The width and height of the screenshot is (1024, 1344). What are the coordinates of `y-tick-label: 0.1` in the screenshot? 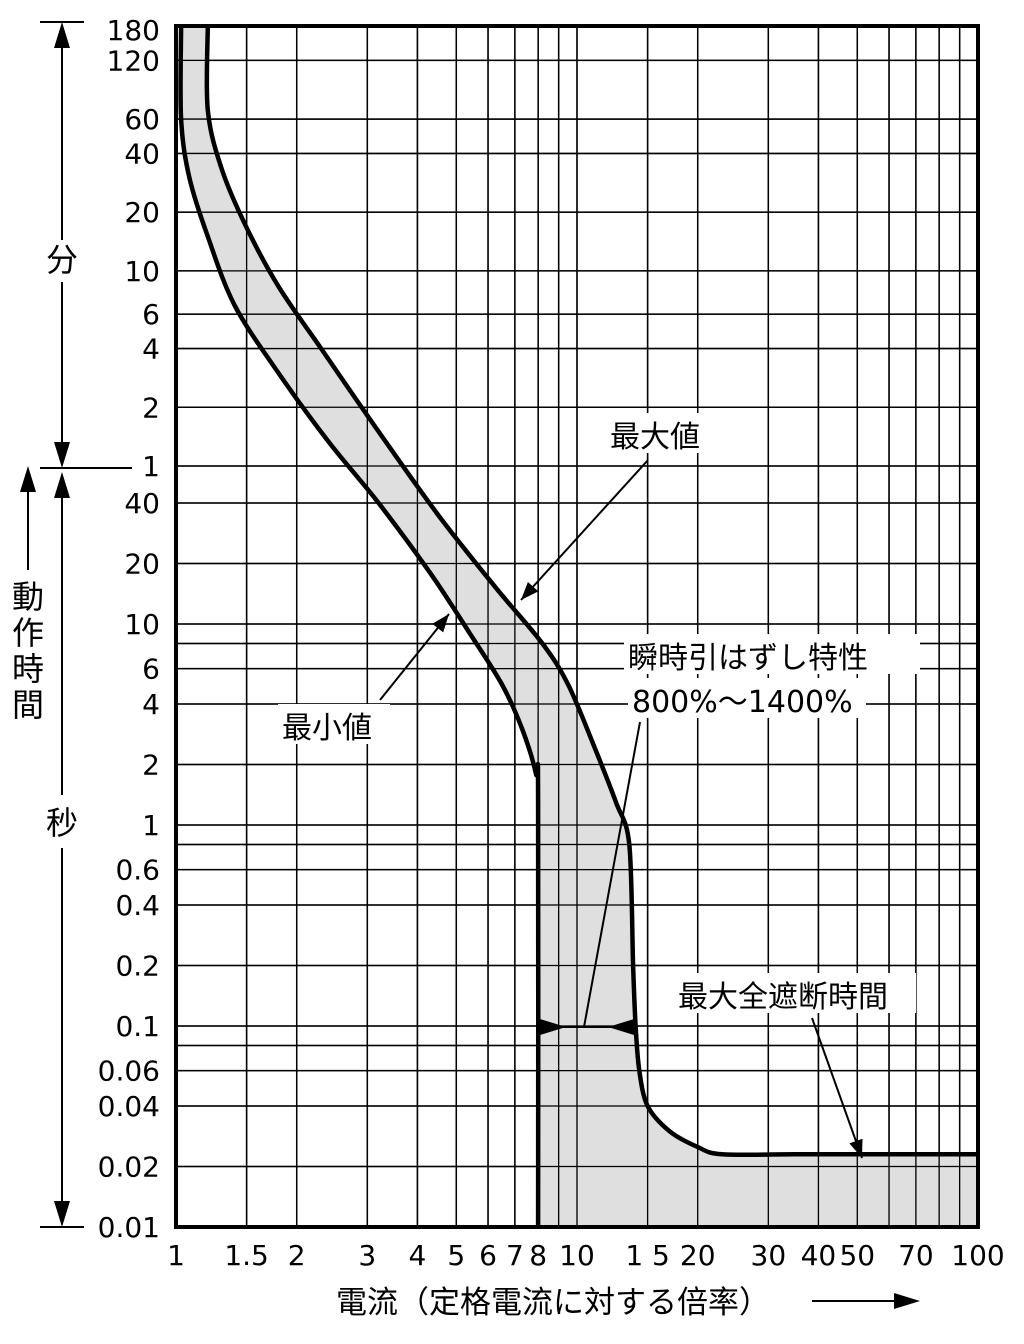 It's located at (137, 1026).